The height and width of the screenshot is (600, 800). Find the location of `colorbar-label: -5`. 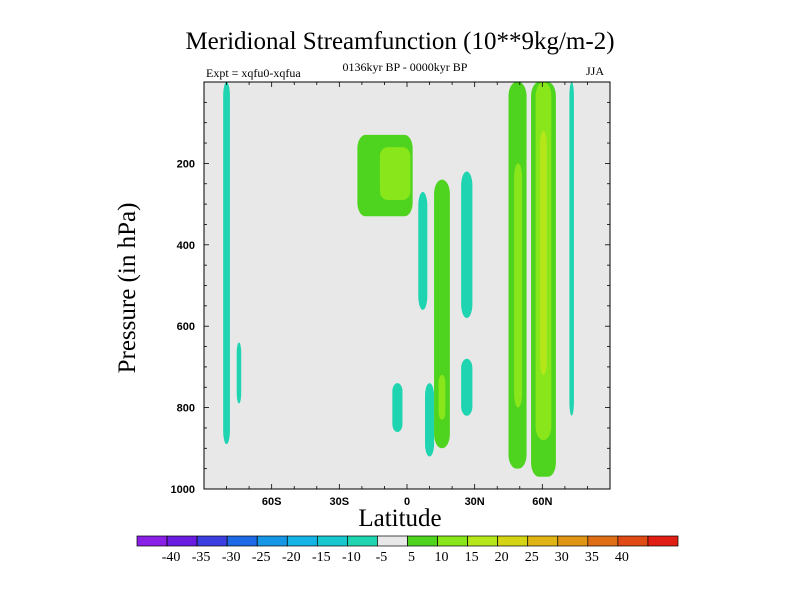

colorbar-label: -5 is located at coordinates (382, 557).